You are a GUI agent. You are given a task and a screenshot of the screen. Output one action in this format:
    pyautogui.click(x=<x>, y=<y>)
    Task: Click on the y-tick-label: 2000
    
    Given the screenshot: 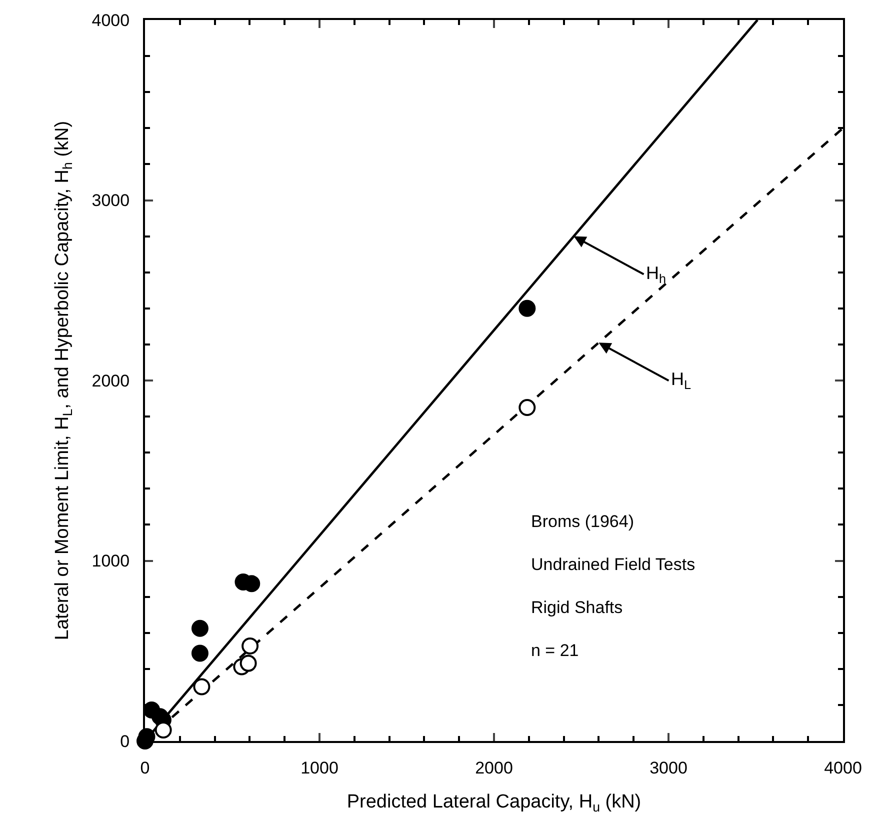 What is the action you would take?
    pyautogui.click(x=111, y=380)
    